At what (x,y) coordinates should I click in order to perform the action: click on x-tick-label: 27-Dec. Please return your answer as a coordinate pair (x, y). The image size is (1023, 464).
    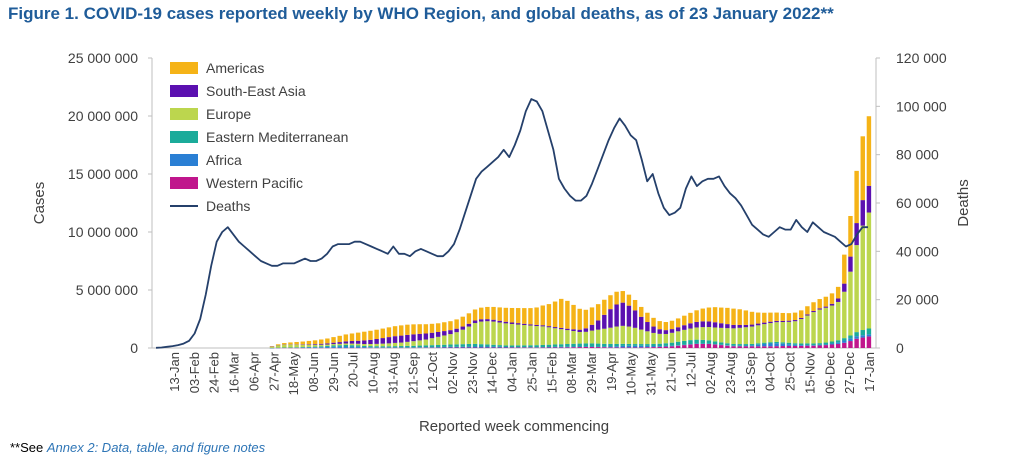
    Looking at the image, I should click on (849, 373).